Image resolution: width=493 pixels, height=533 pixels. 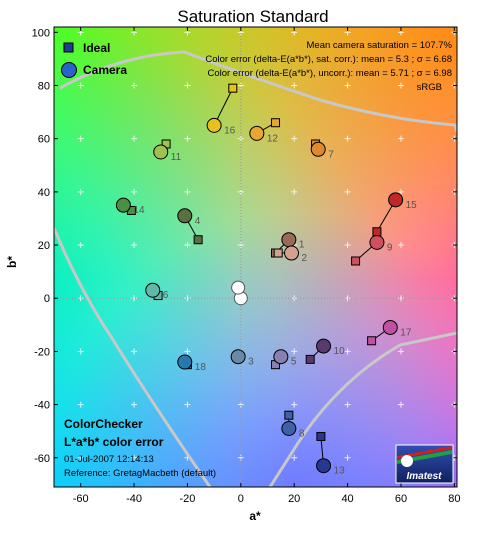 I want to click on neutral-point, so click(x=238, y=287).